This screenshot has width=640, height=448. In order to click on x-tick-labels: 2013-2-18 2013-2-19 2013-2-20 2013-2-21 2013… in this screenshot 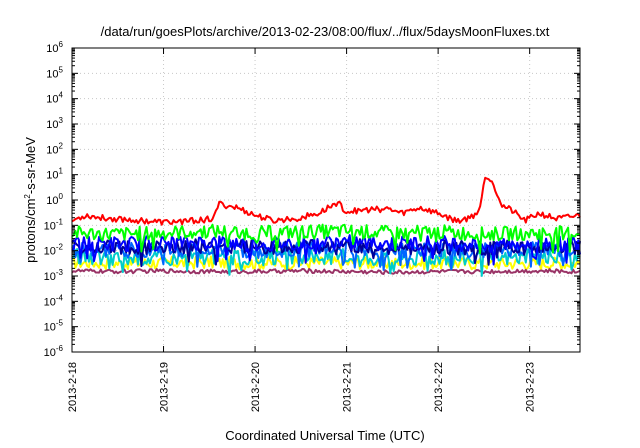, I will do `click(302, 387)`.